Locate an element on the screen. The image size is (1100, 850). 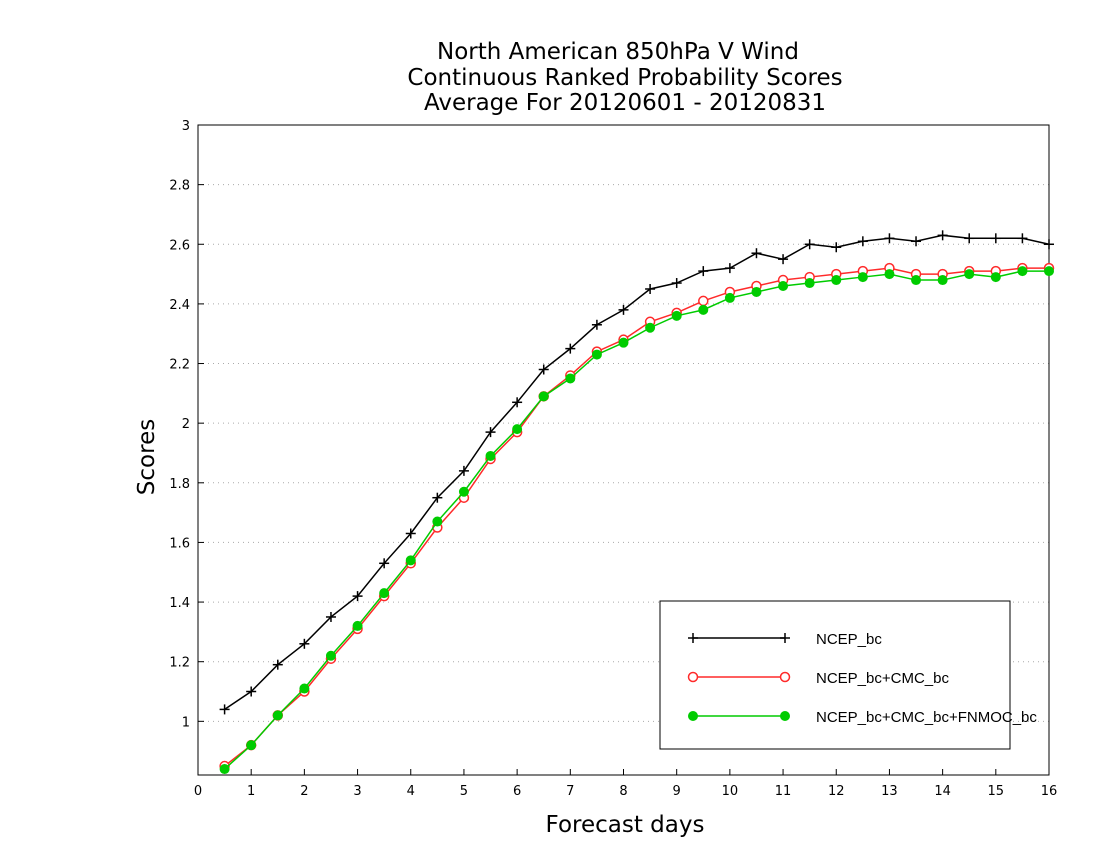
y-tick-label-10: 3 is located at coordinates (186, 126).